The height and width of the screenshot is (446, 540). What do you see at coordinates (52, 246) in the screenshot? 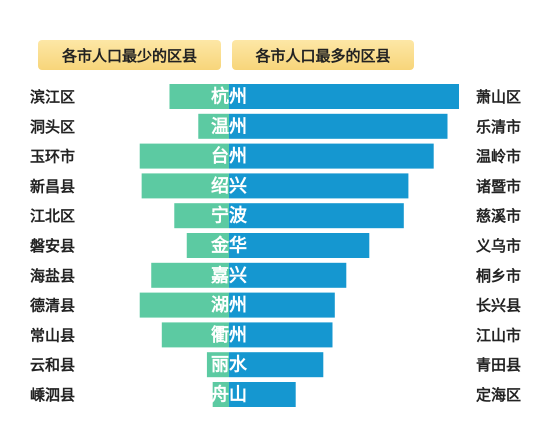
I see `least-county-label-6: 磐安县` at bounding box center [52, 246].